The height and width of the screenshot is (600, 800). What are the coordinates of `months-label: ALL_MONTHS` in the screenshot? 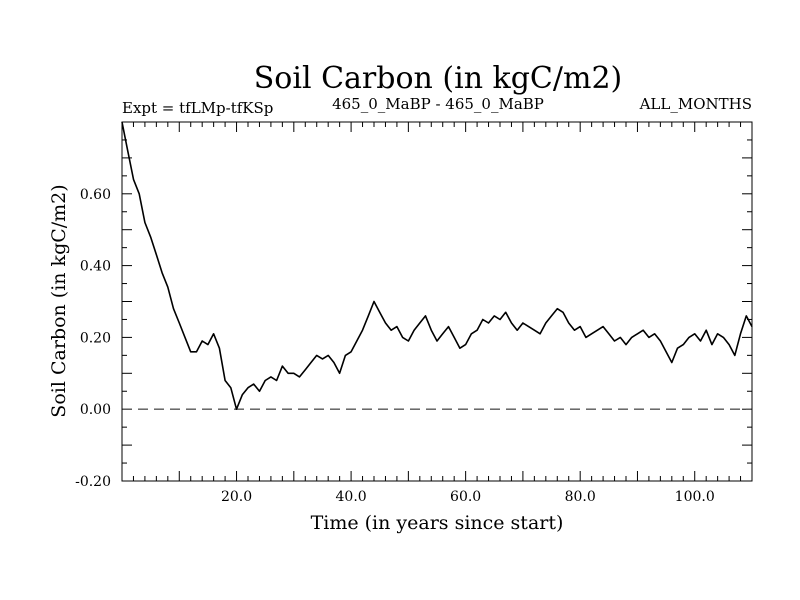 It's located at (695, 104).